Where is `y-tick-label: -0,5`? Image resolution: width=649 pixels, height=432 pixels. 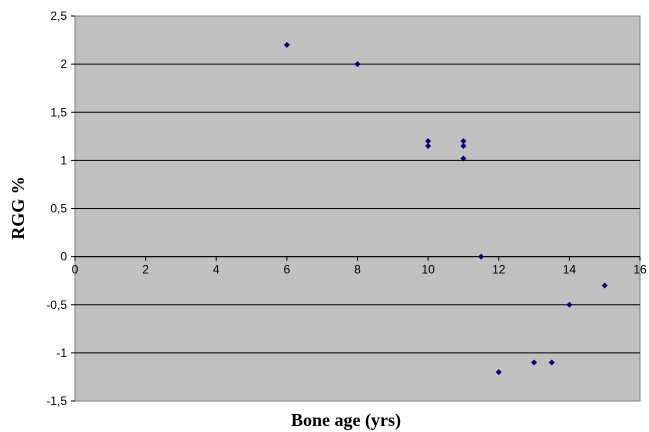
y-tick-label: -0,5 is located at coordinates (56, 305).